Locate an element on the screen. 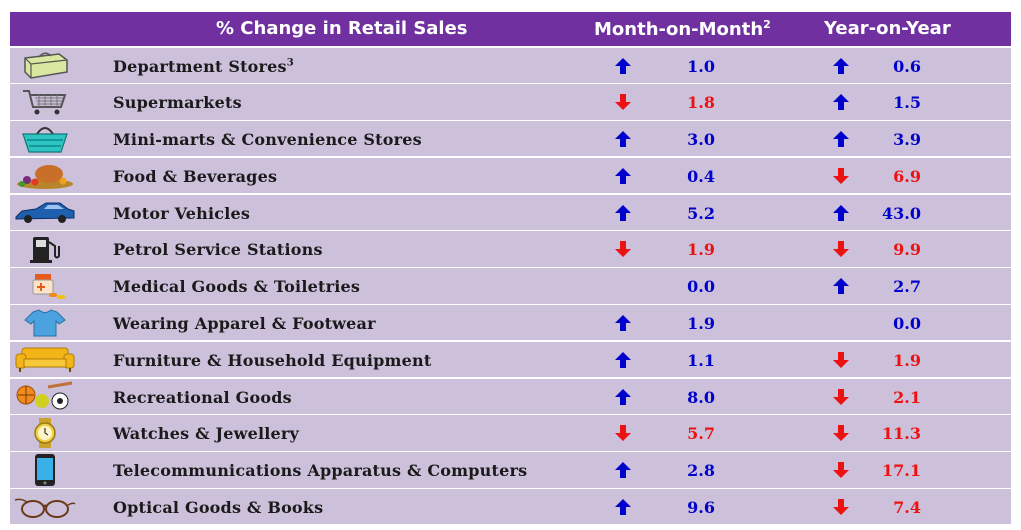 The image size is (1021, 530). yoy-value: 2.7 is located at coordinates (907, 287).